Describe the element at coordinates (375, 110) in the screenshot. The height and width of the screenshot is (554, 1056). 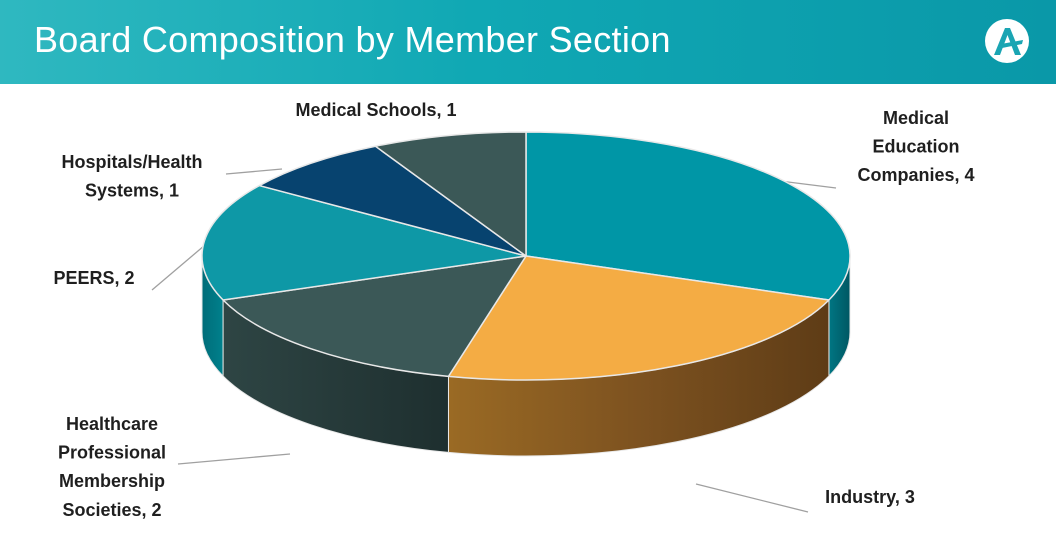
I see `data-label-medical-schools: Medical Schools, 1` at that location.